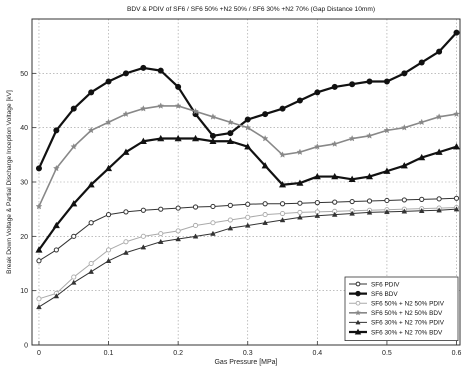  Describe the element at coordinates (24, 291) in the screenshot. I see `y-tick-label: 10` at that location.